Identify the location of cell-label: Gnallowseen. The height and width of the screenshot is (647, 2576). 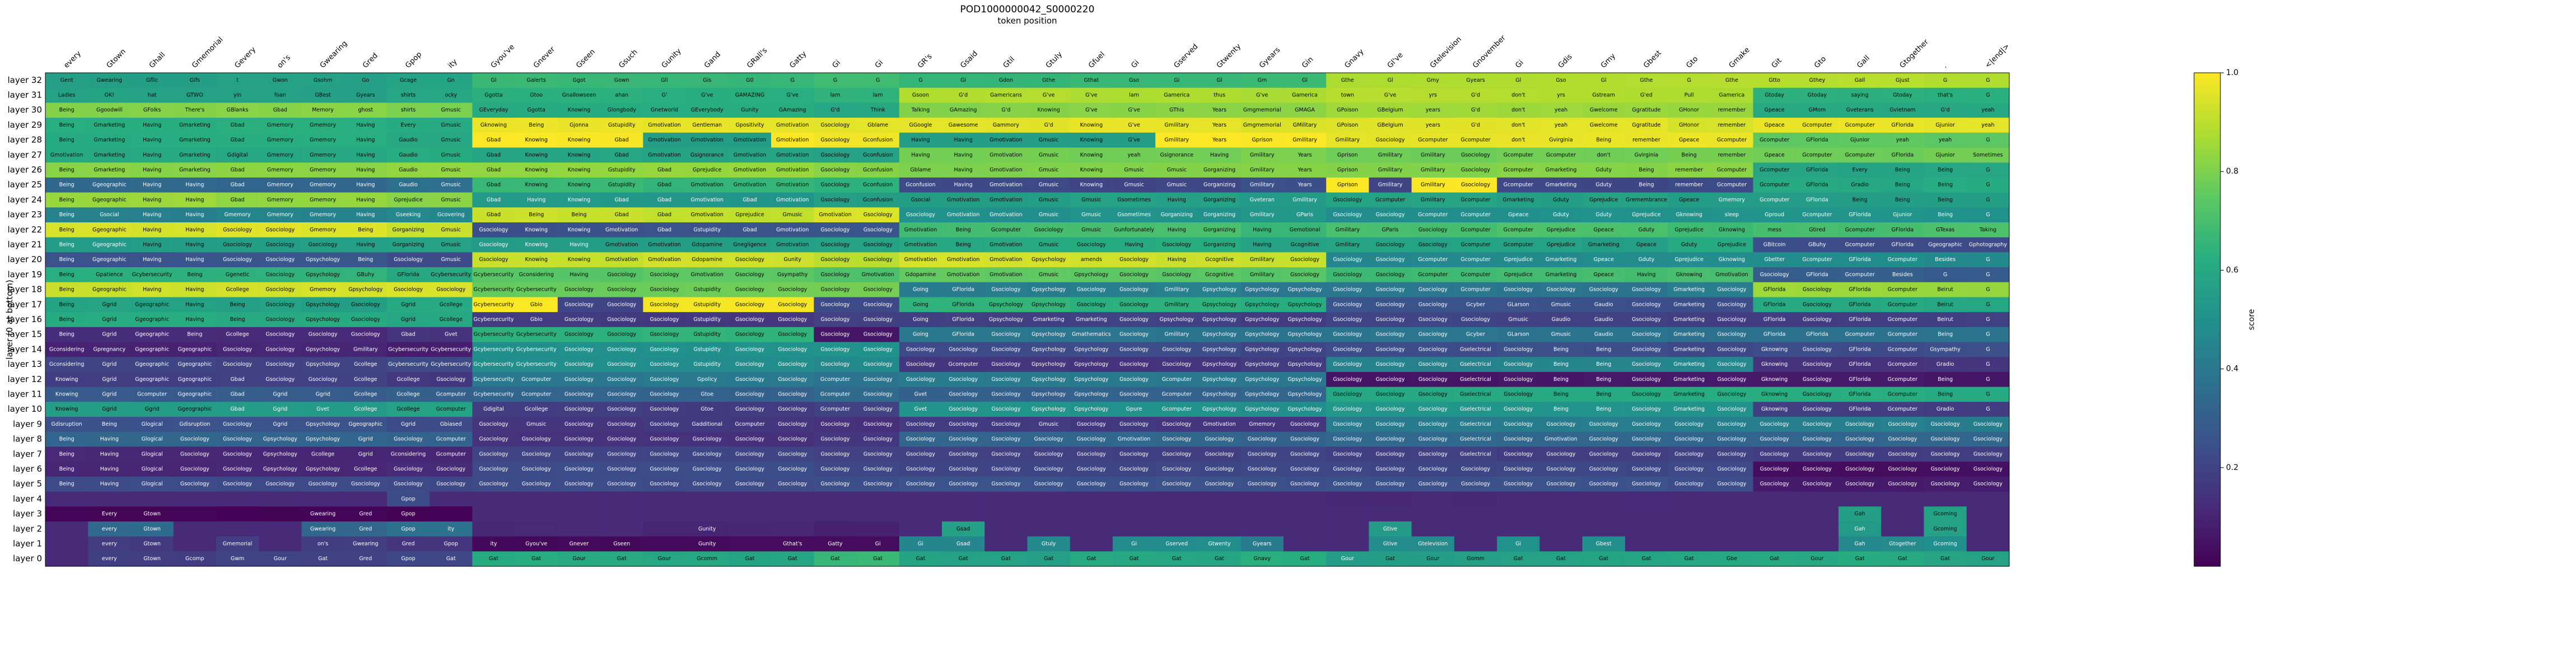
(579, 95).